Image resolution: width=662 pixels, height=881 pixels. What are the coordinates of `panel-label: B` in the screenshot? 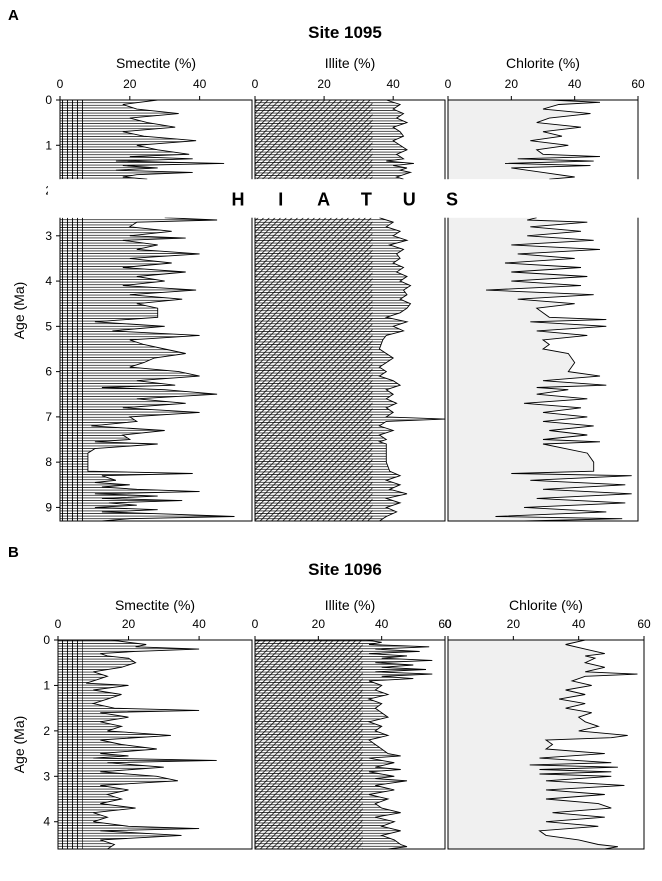 It's located at (13, 552).